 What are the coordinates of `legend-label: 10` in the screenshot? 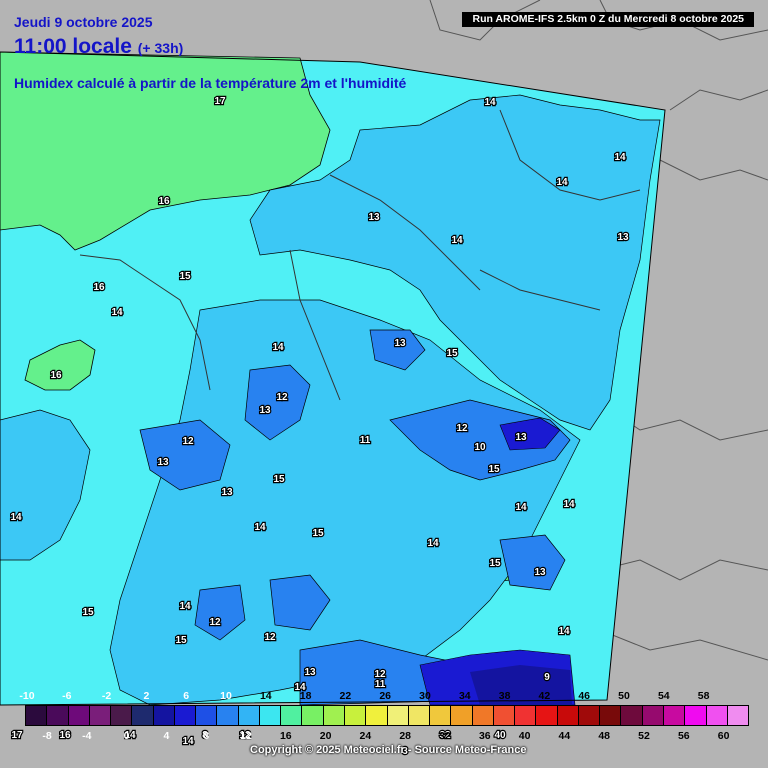 It's located at (226, 696).